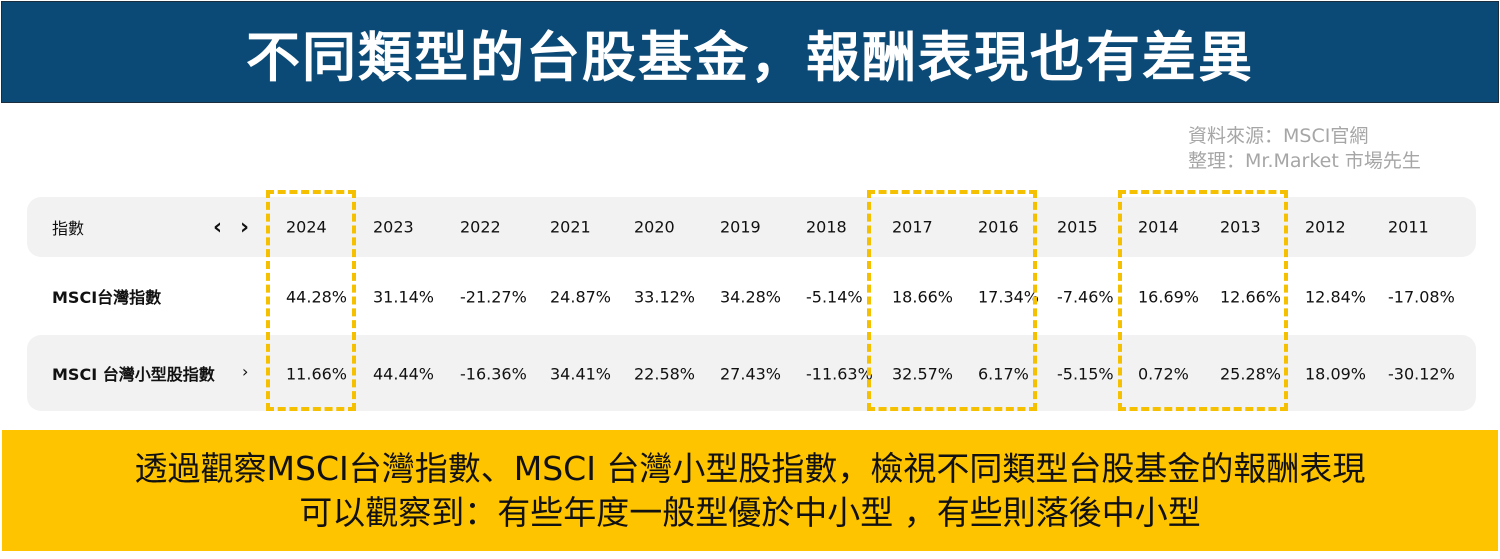 This screenshot has height=559, width=1500. Describe the element at coordinates (1408, 227) in the screenshot. I see `year-header: 2011` at that location.